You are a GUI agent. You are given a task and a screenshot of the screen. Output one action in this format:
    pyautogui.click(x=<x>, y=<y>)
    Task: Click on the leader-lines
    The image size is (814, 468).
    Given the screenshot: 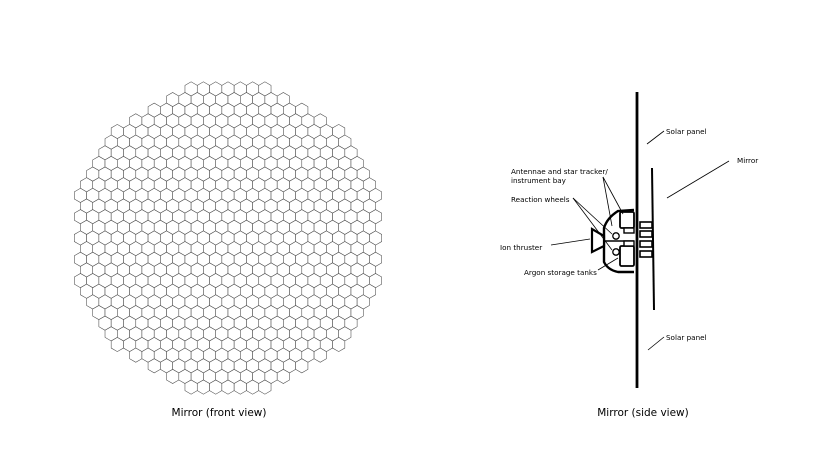 What is the action you would take?
    pyautogui.click(x=640, y=240)
    